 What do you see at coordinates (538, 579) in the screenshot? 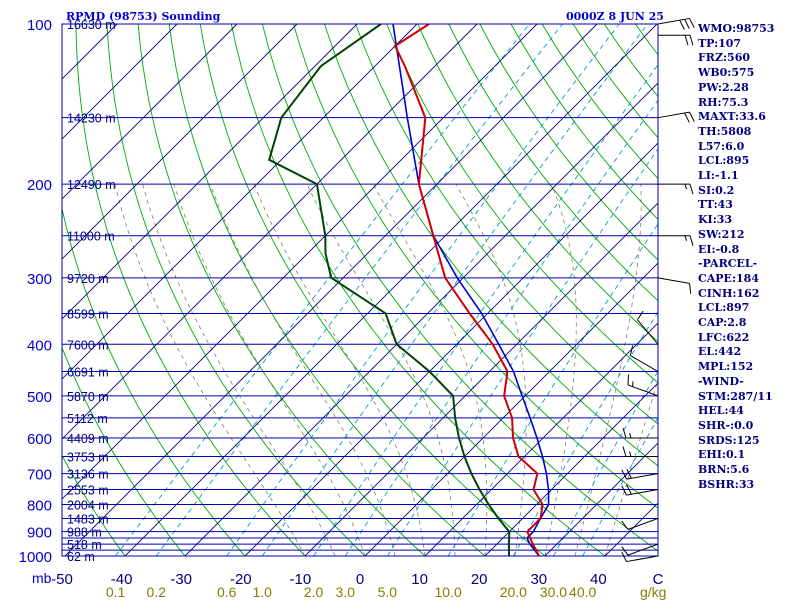
I see `temperature-tick-label: 30` at bounding box center [538, 579].